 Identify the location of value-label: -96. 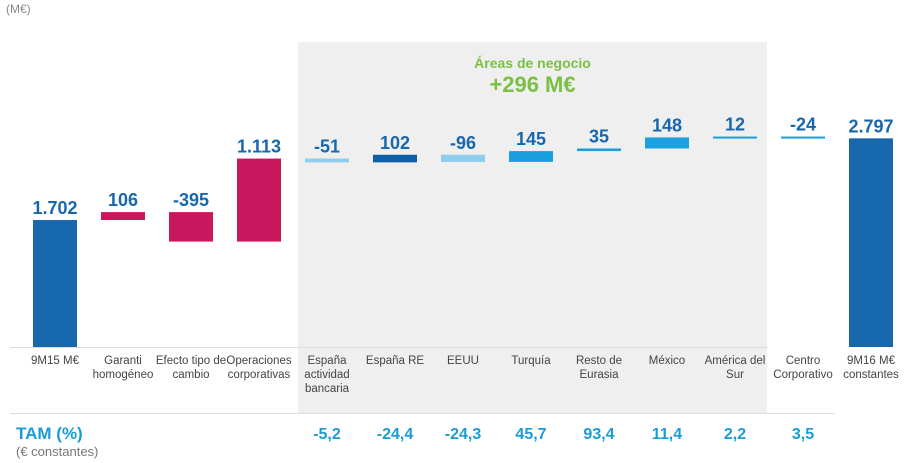
(463, 143).